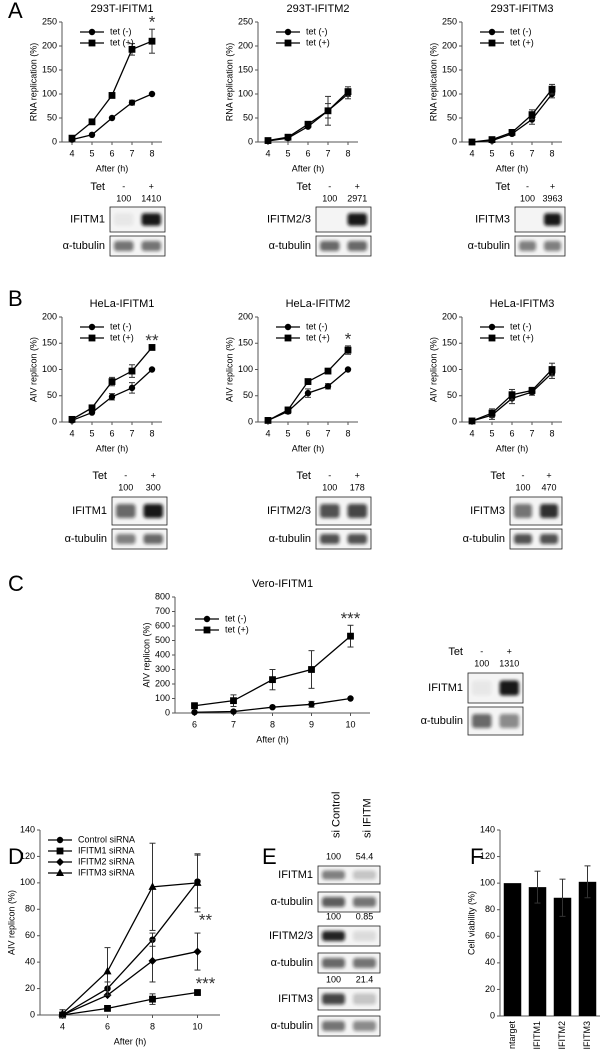  I want to click on x-tick-label: 4, so click(471, 433).